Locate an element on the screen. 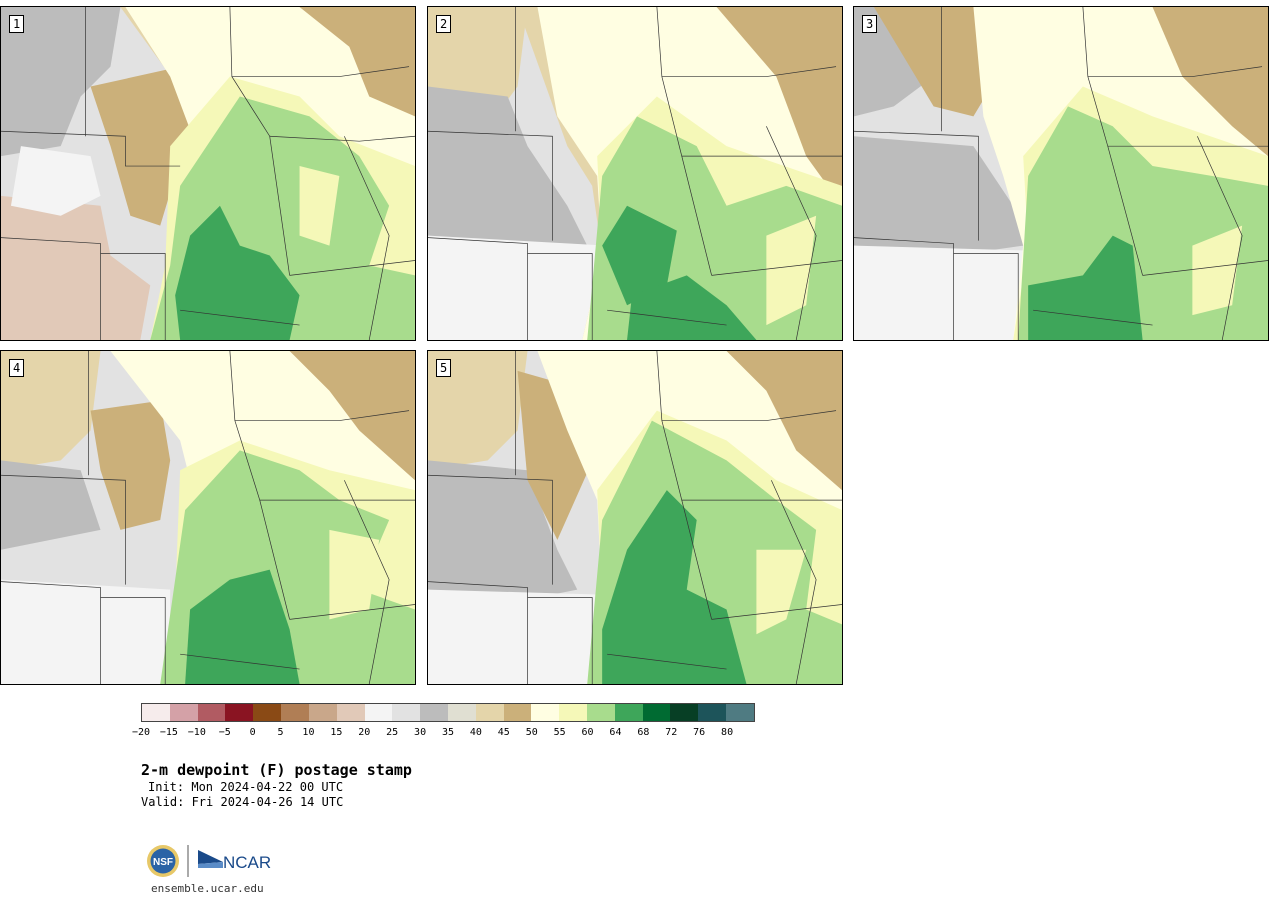  ensemble-member-map-1: 1 is located at coordinates (208, 173).